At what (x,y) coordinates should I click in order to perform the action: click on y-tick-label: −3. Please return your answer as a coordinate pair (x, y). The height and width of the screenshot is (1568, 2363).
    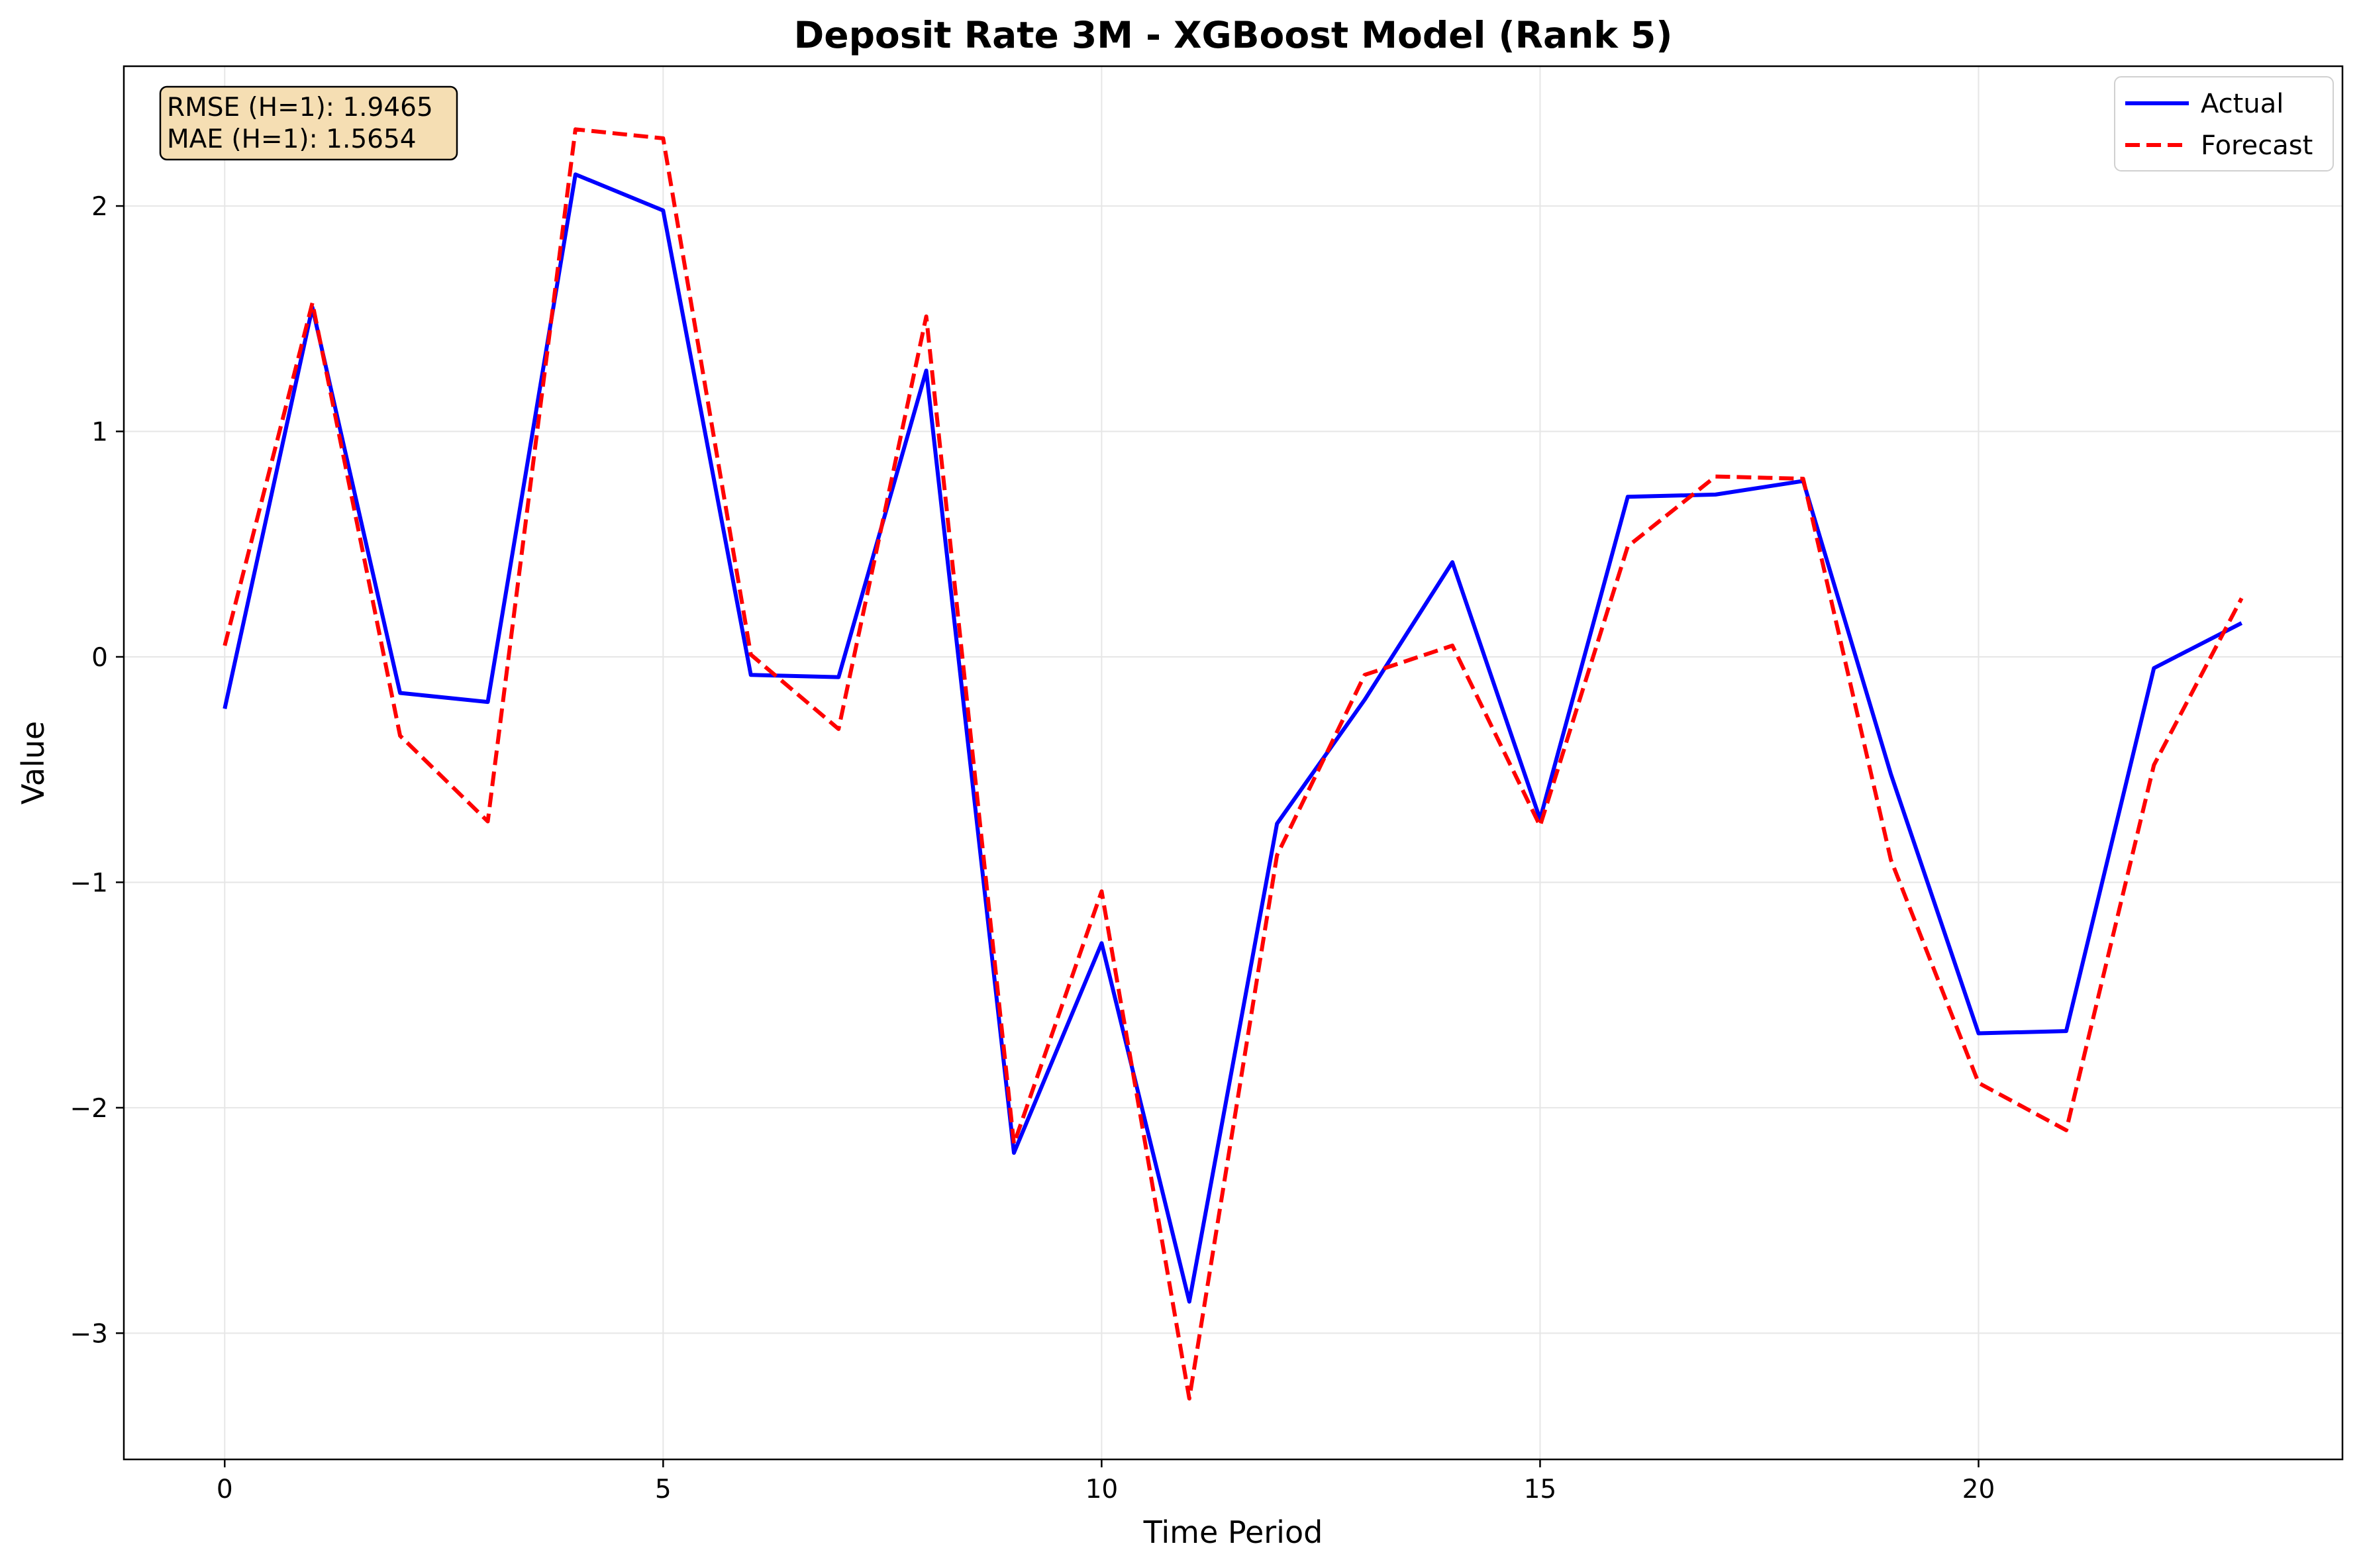
    Looking at the image, I should click on (90, 1334).